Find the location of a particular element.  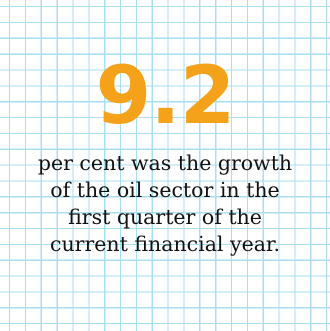

caption-line-4: current financial year. is located at coordinates (164, 244).